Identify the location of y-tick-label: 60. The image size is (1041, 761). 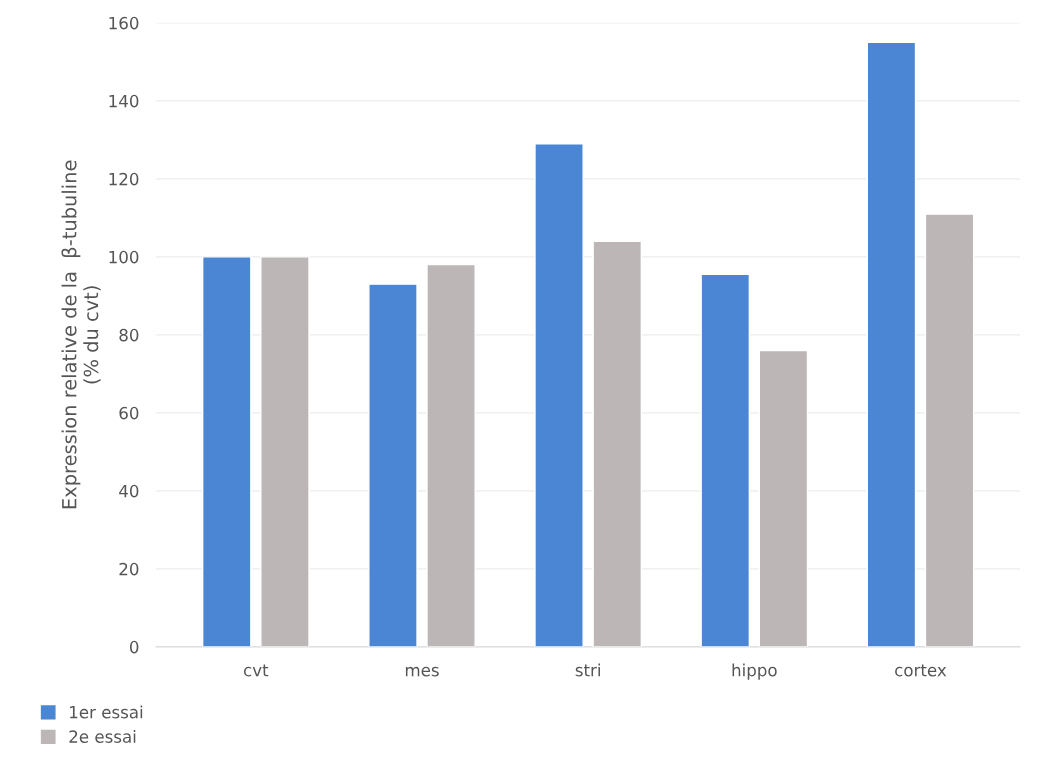
(129, 413).